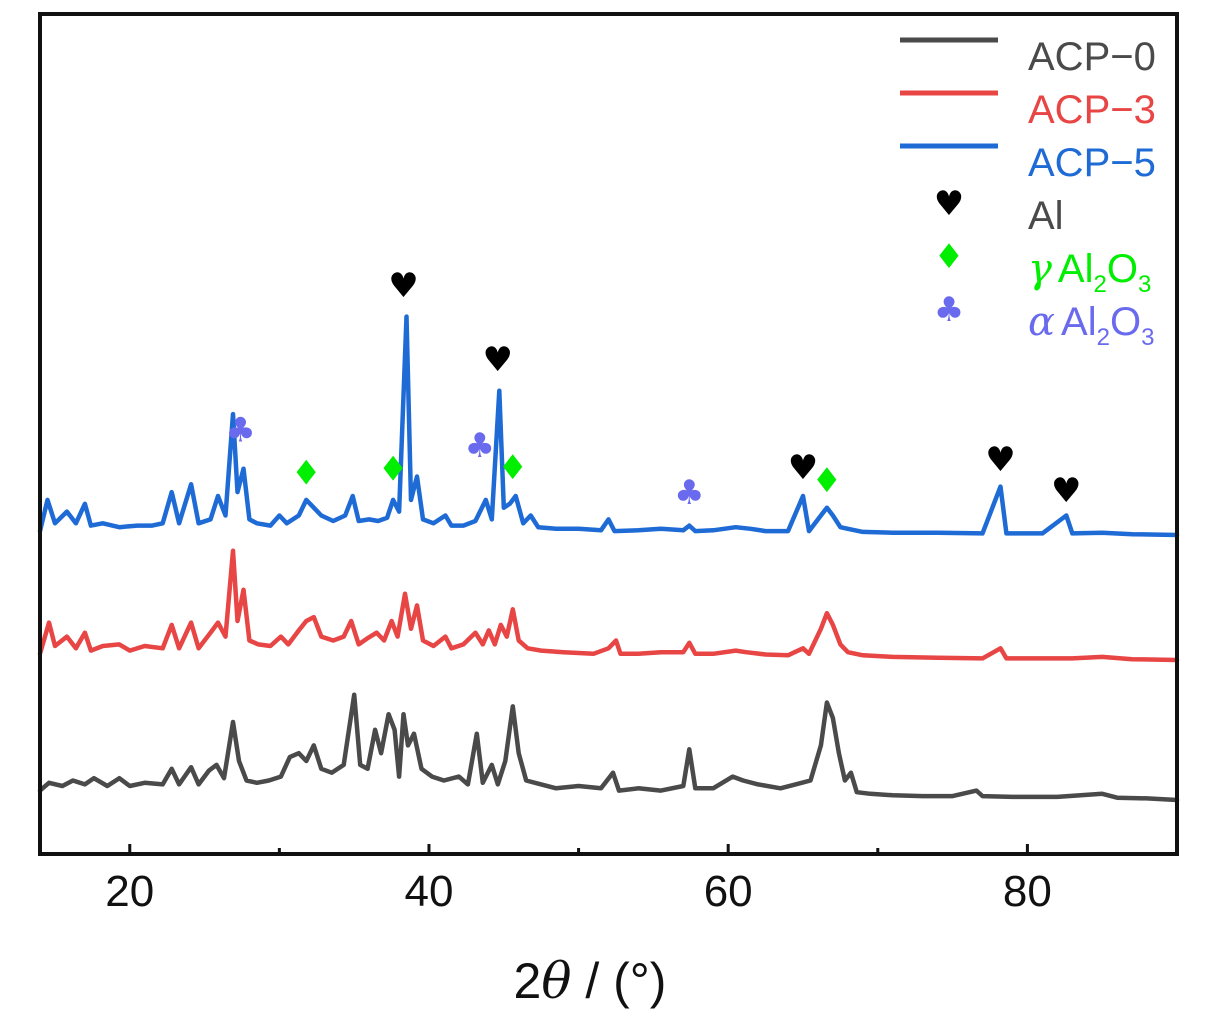 This screenshot has width=1219, height=1011. I want to click on legend-label: α Al2O3, so click(1091, 325).